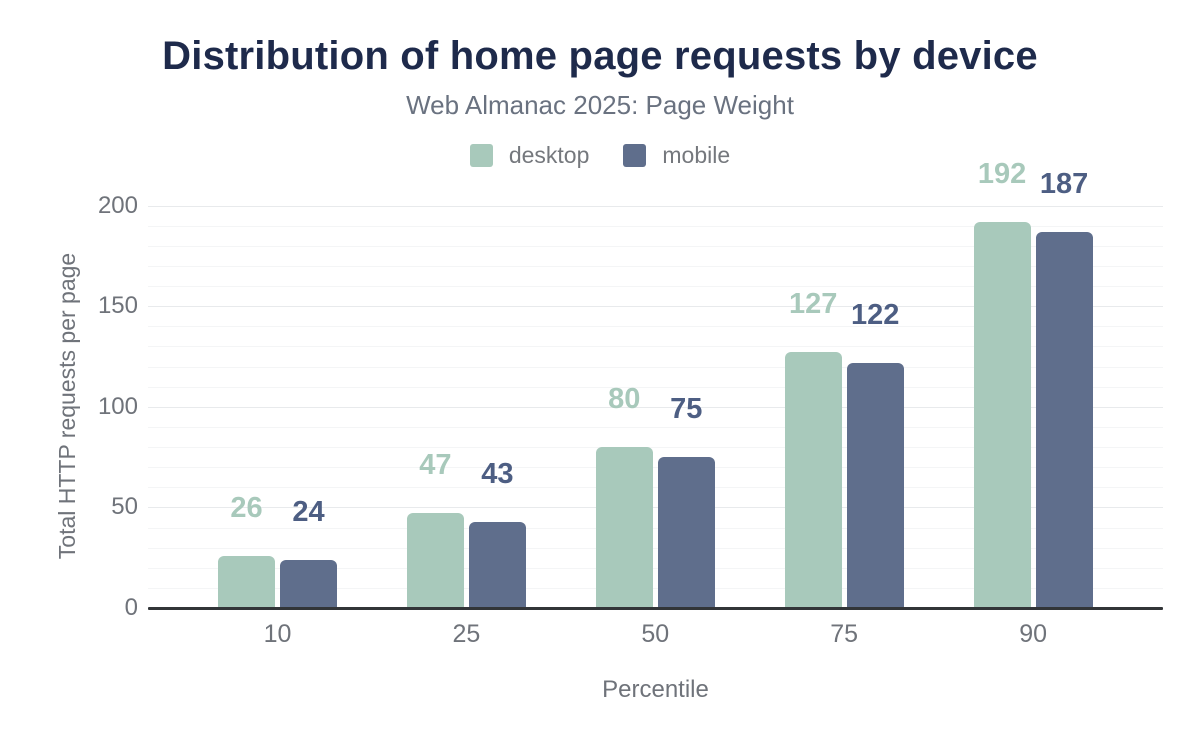 This screenshot has height=742, width=1200. I want to click on x-axis-title: Percentile, so click(655, 689).